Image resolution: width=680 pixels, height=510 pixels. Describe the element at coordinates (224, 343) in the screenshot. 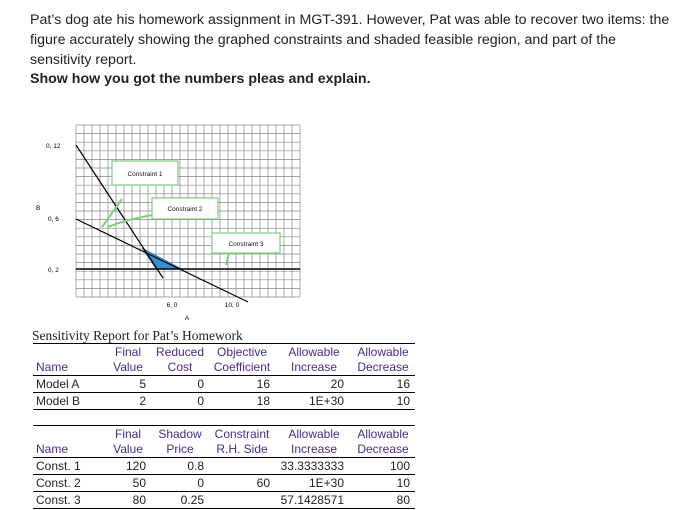

I see `table1-top-rule` at that location.